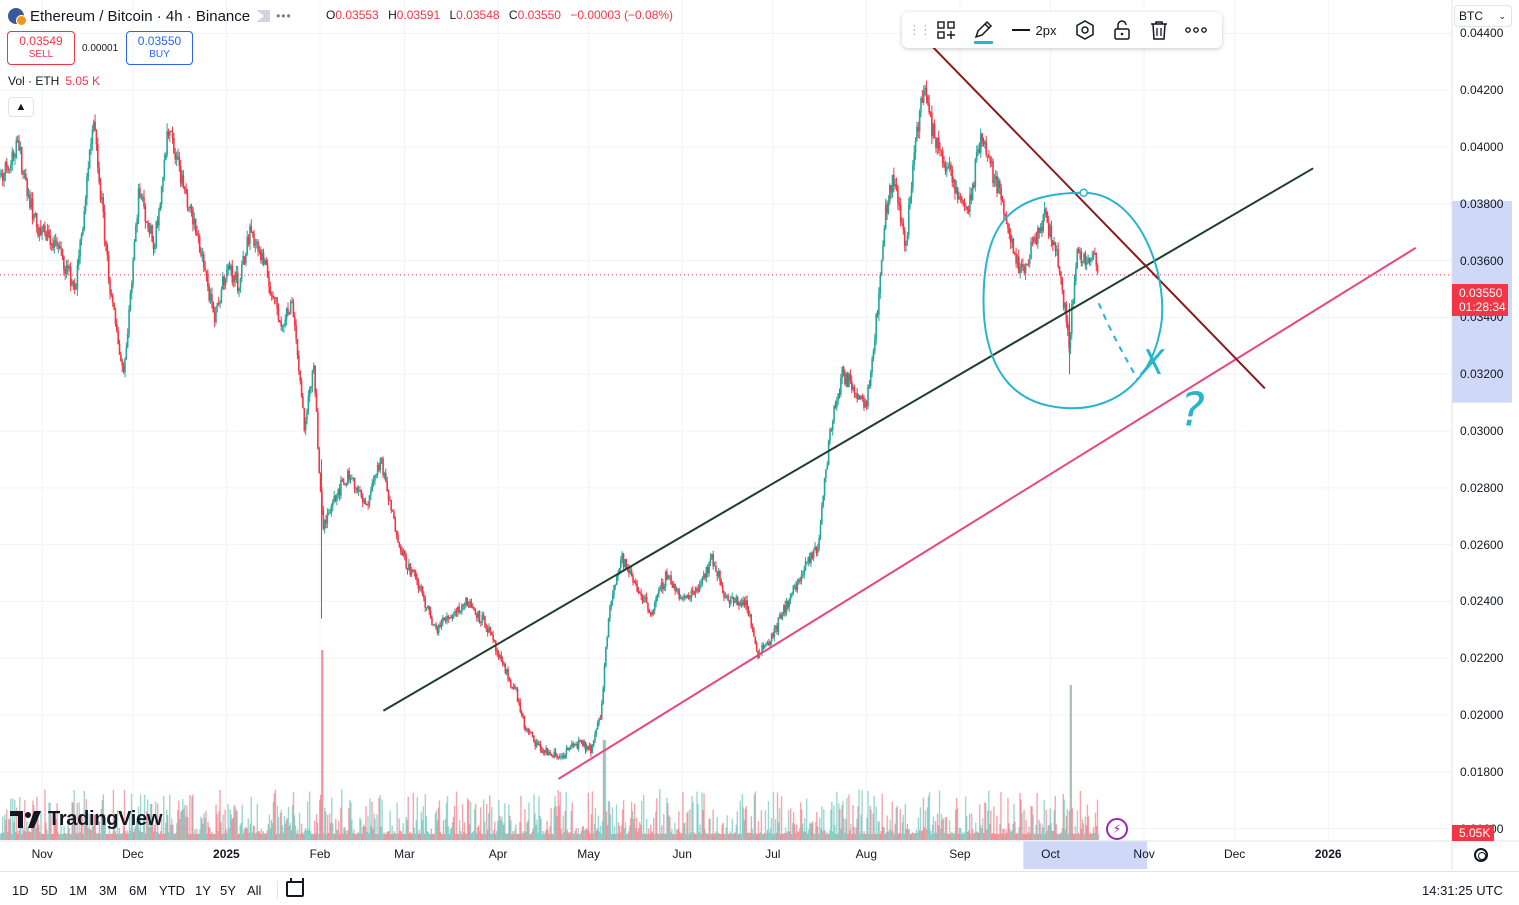  I want to click on line-width-button: 2px, so click(1034, 30).